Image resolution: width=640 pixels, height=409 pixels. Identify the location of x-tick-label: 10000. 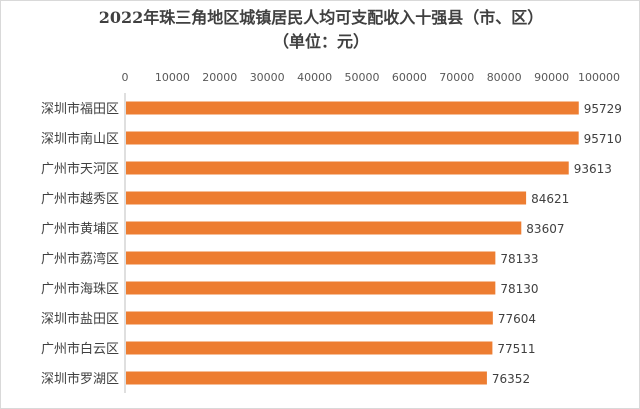
(172, 77).